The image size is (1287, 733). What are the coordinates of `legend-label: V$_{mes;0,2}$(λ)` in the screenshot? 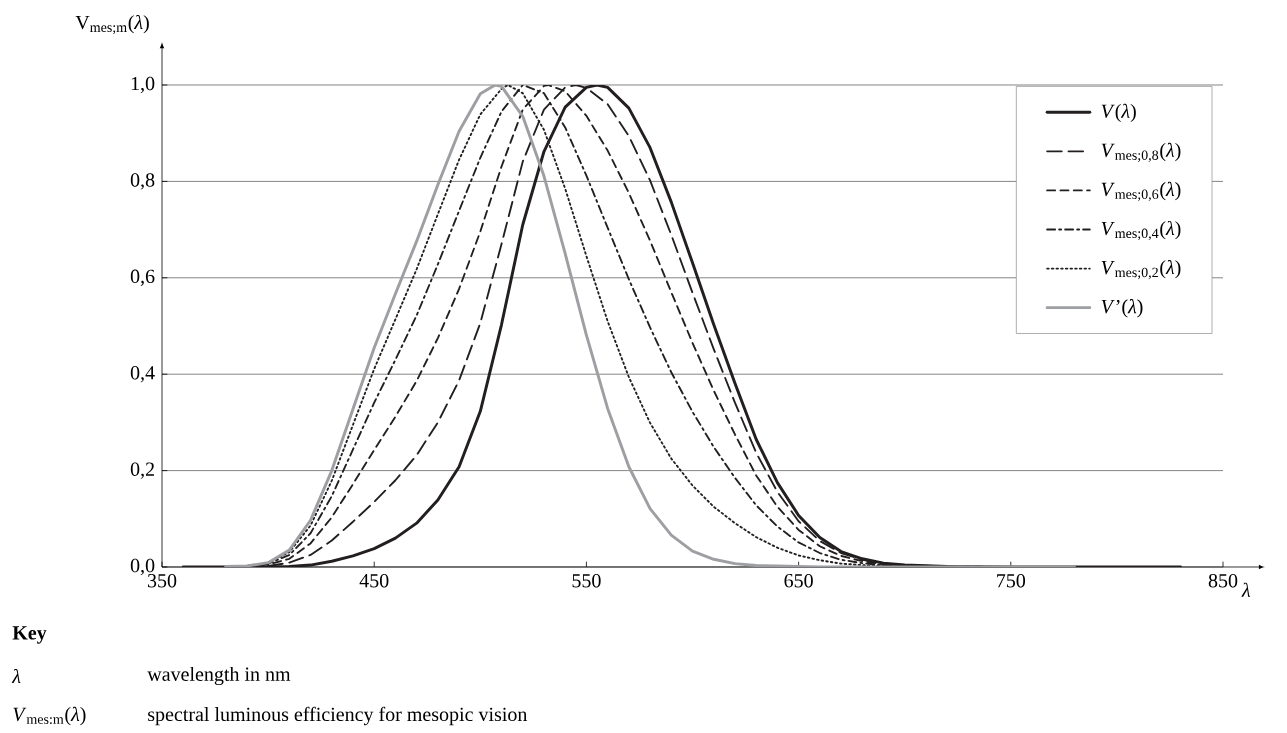 It's located at (1141, 270).